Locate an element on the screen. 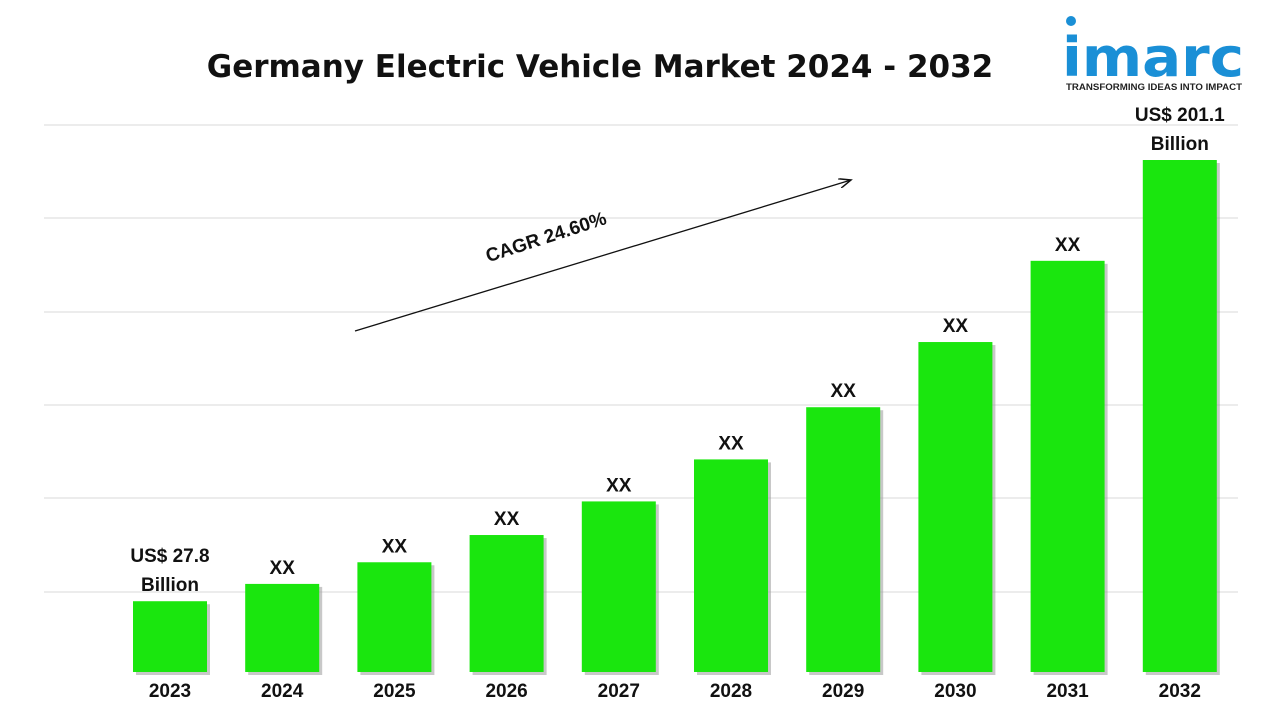  cagr-arrow is located at coordinates (602, 256).